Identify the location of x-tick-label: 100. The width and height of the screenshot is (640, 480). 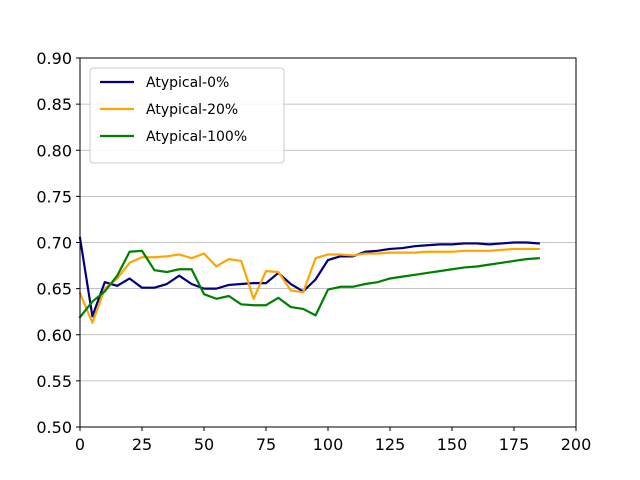
(328, 444).